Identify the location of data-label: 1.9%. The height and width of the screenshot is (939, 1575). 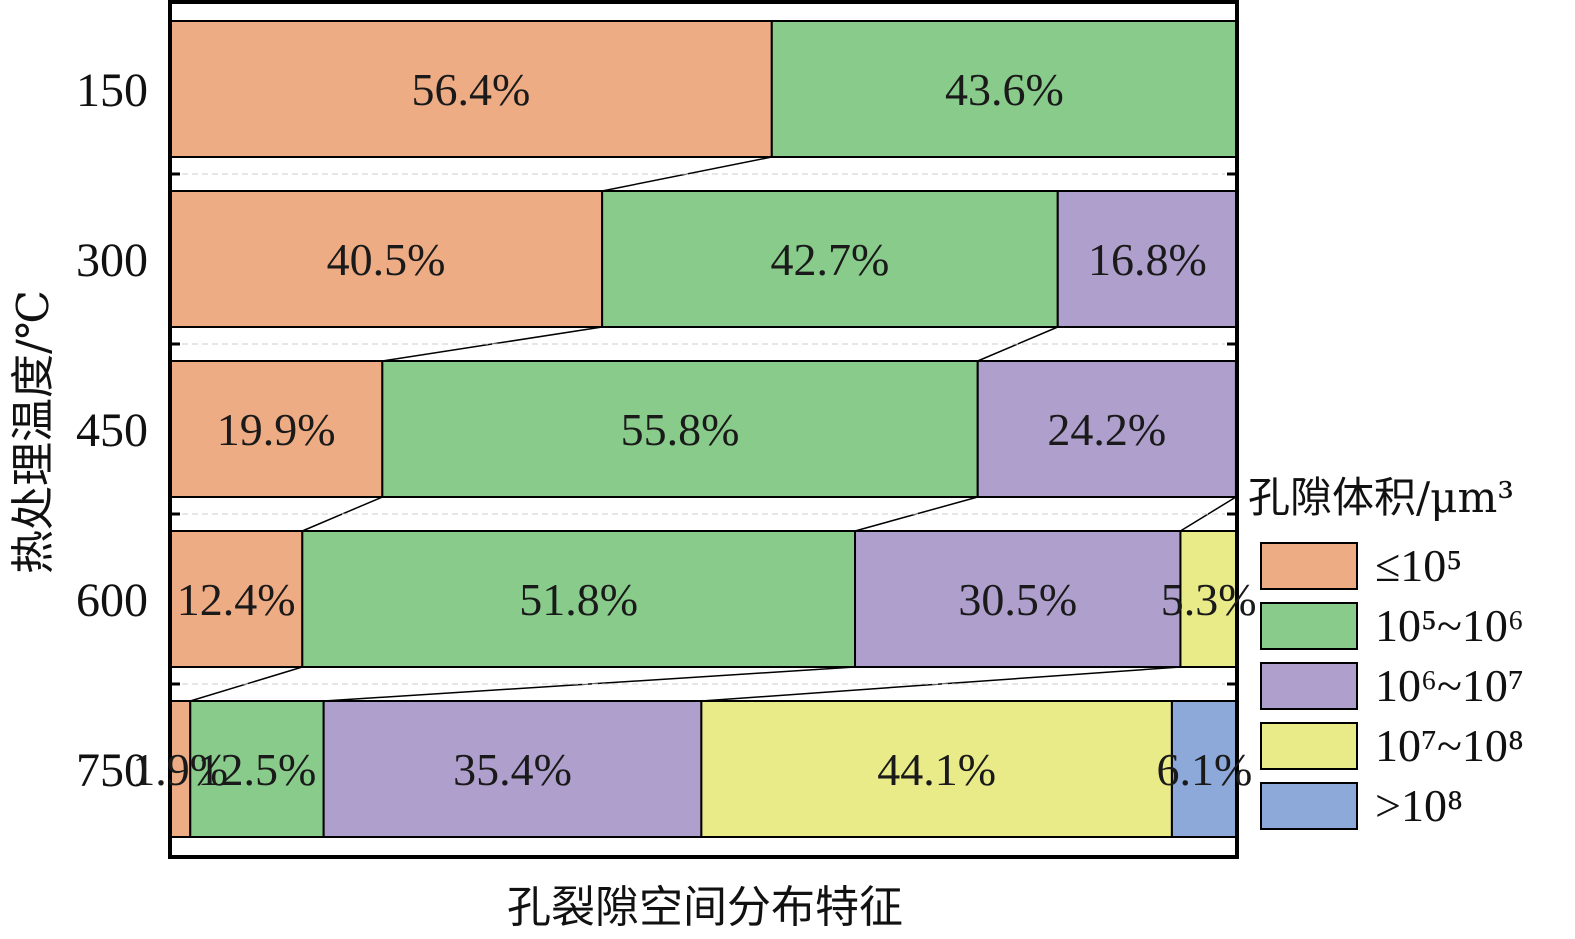
(180, 769).